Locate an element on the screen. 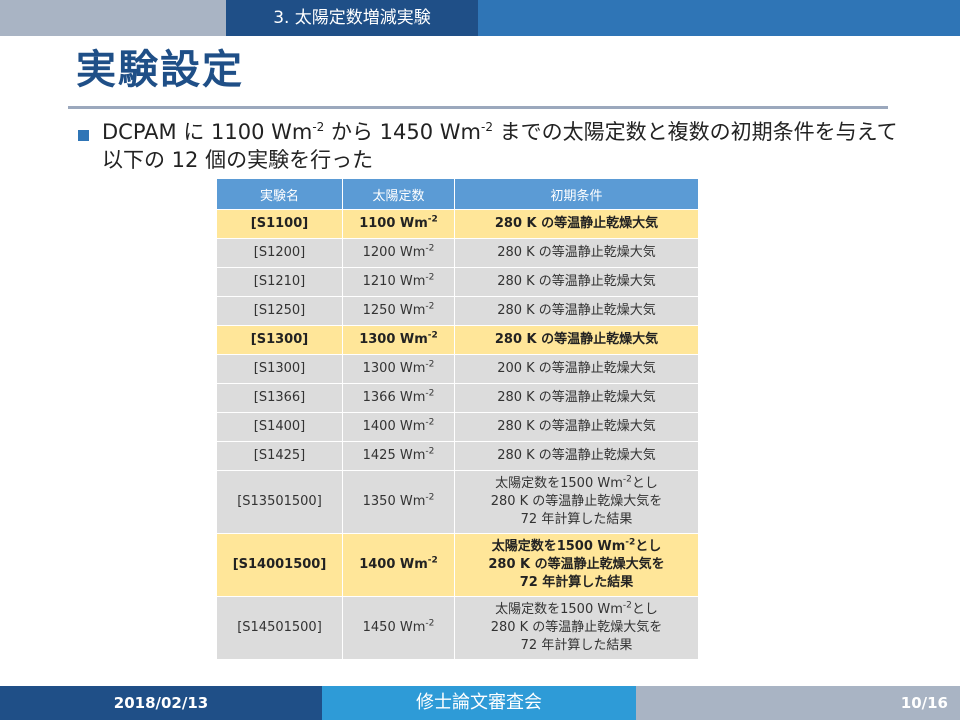 The image size is (960, 720). solar-constant: 1450 Wm-2 is located at coordinates (398, 628).